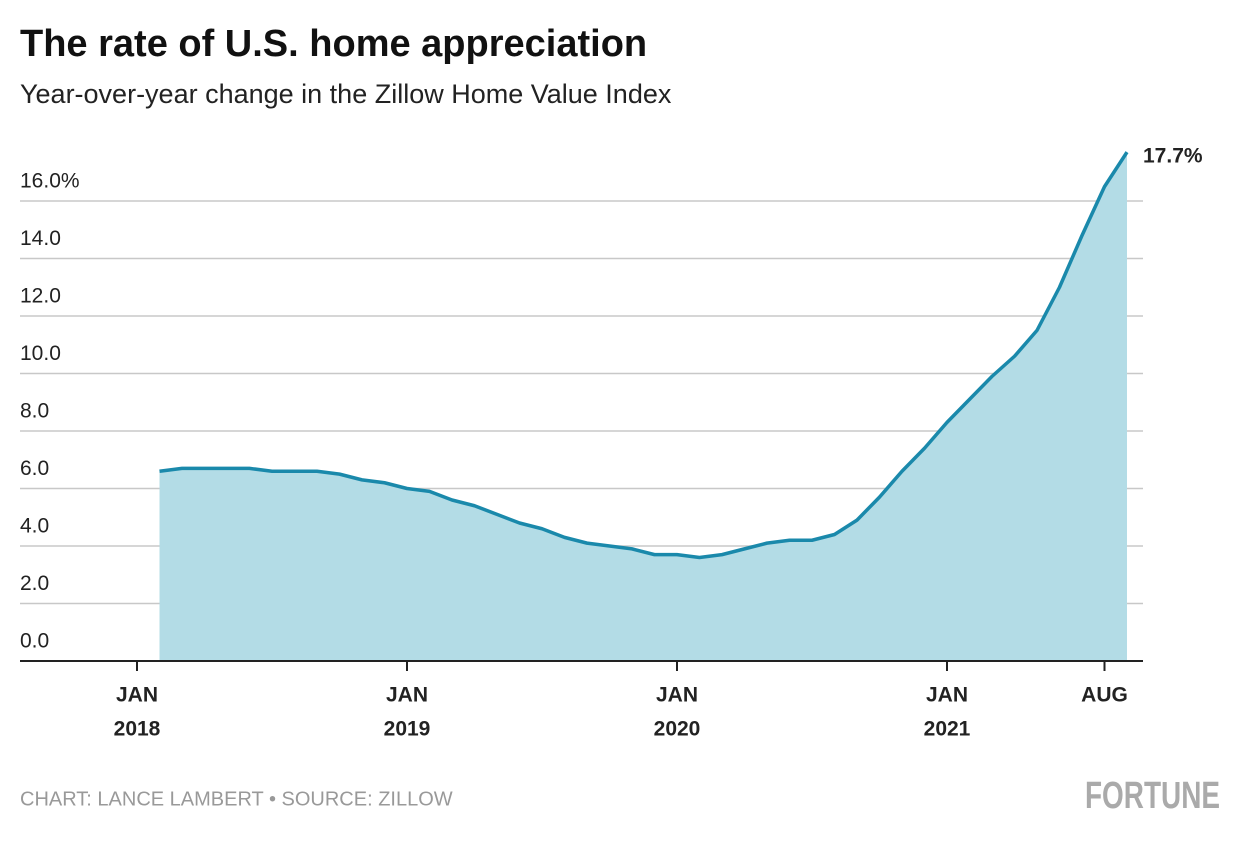  I want to click on y-tick-label: 6.0, so click(34, 468).